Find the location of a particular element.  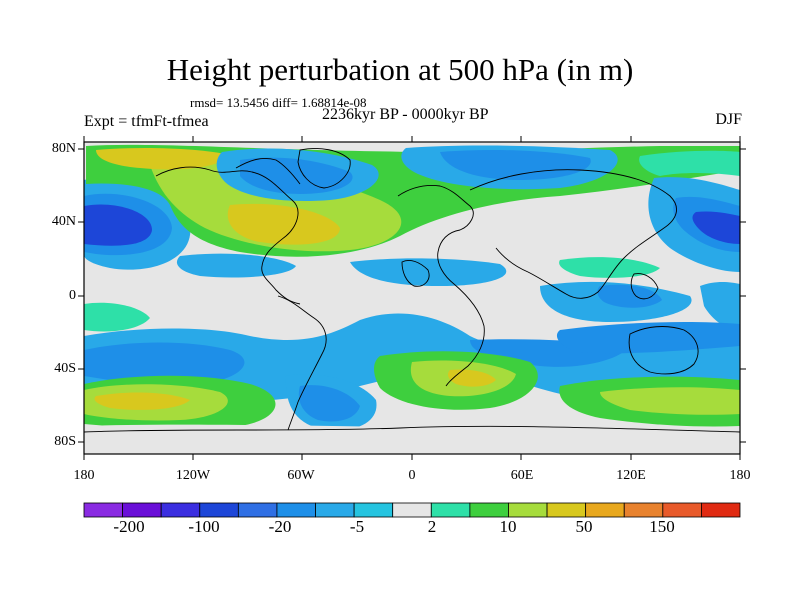

colorbar-label: 50 is located at coordinates (584, 526).